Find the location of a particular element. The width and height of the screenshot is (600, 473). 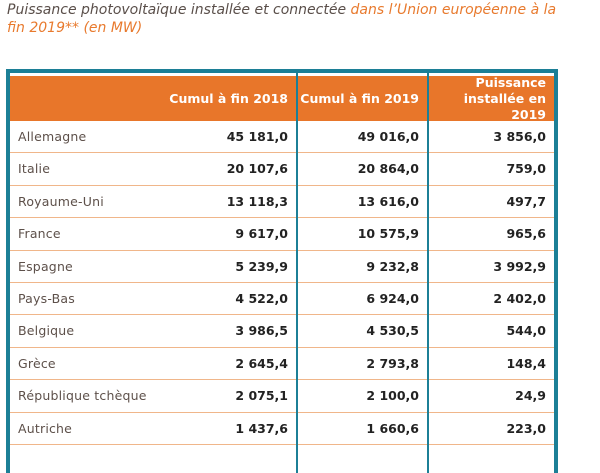

table-row: Grèce 2 645,4 2 793,8 148,4 is located at coordinates (282, 364).